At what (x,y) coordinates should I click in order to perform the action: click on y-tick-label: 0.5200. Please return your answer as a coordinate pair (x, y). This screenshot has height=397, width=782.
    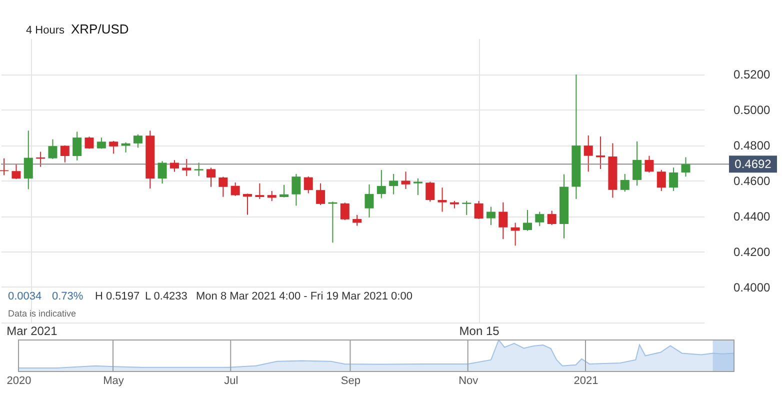
    Looking at the image, I should click on (752, 75).